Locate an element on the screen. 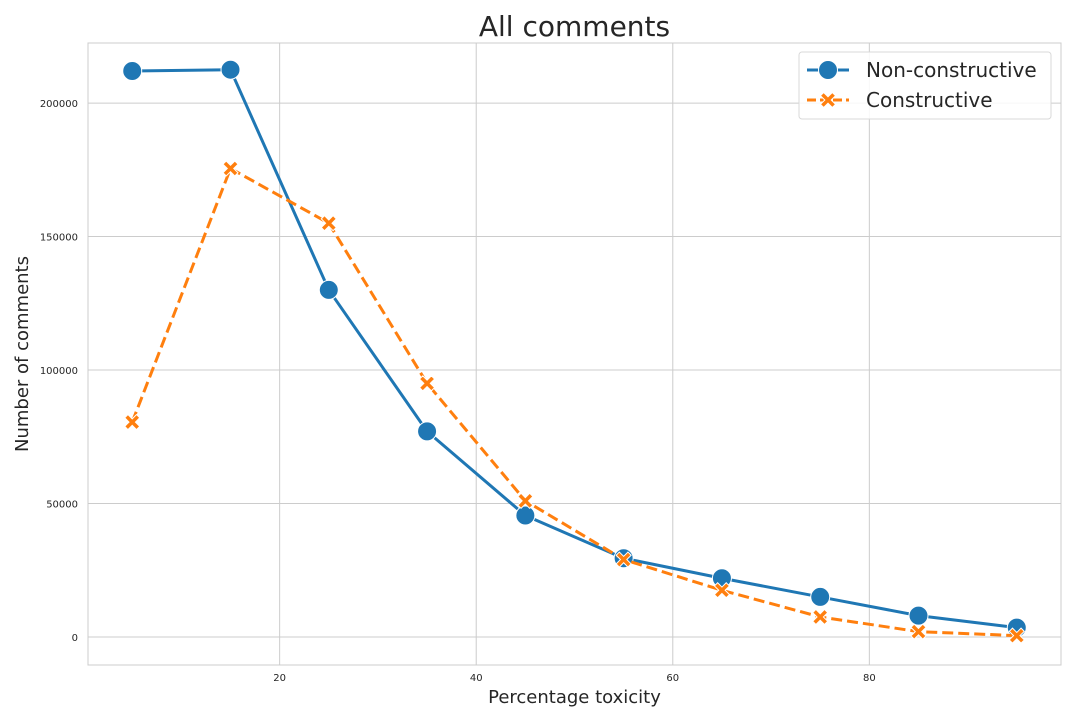 Image resolution: width=1080 pixels, height=720 pixels. legend: Non-constructive Constructive is located at coordinates (925, 85).